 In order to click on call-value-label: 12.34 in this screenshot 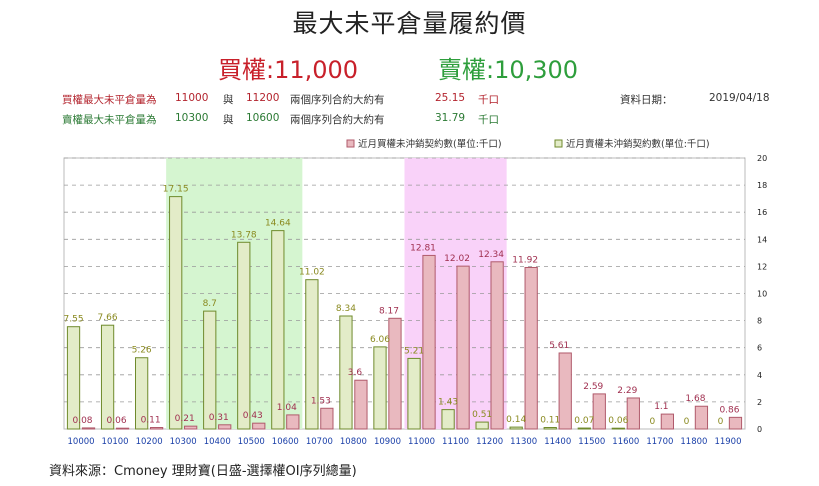, I will do `click(491, 255)`.